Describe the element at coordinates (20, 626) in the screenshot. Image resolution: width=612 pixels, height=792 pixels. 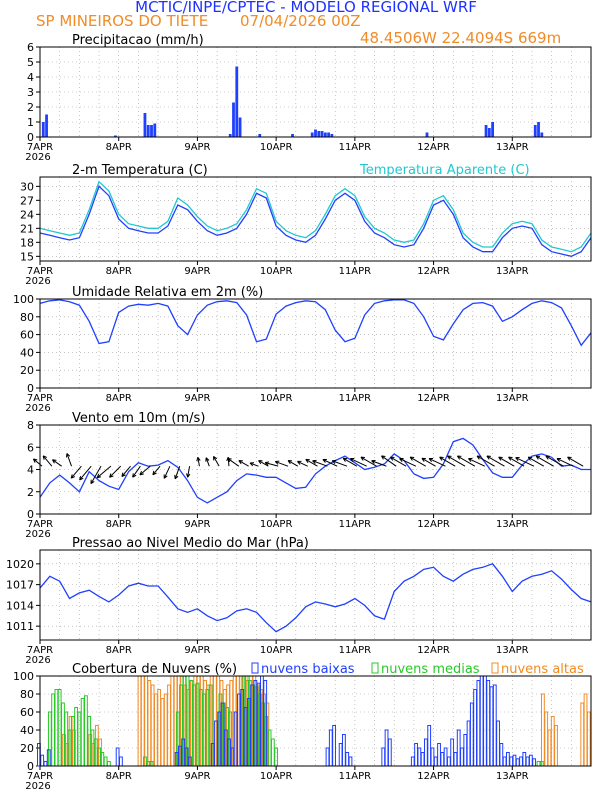
I see `y-tick-label: 1011` at that location.